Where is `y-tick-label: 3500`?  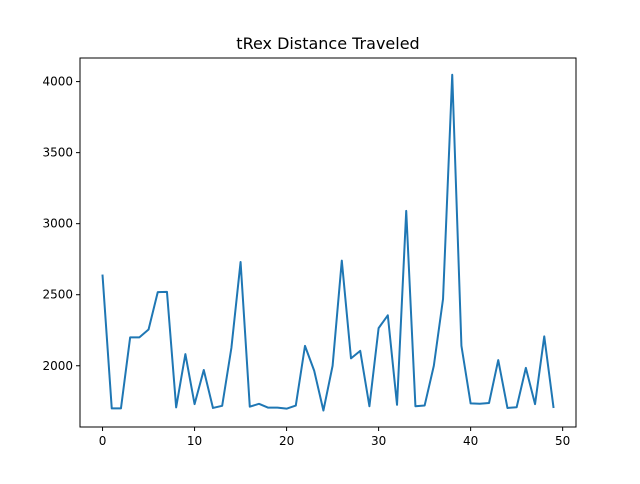
y-tick-label: 3500 is located at coordinates (57, 153).